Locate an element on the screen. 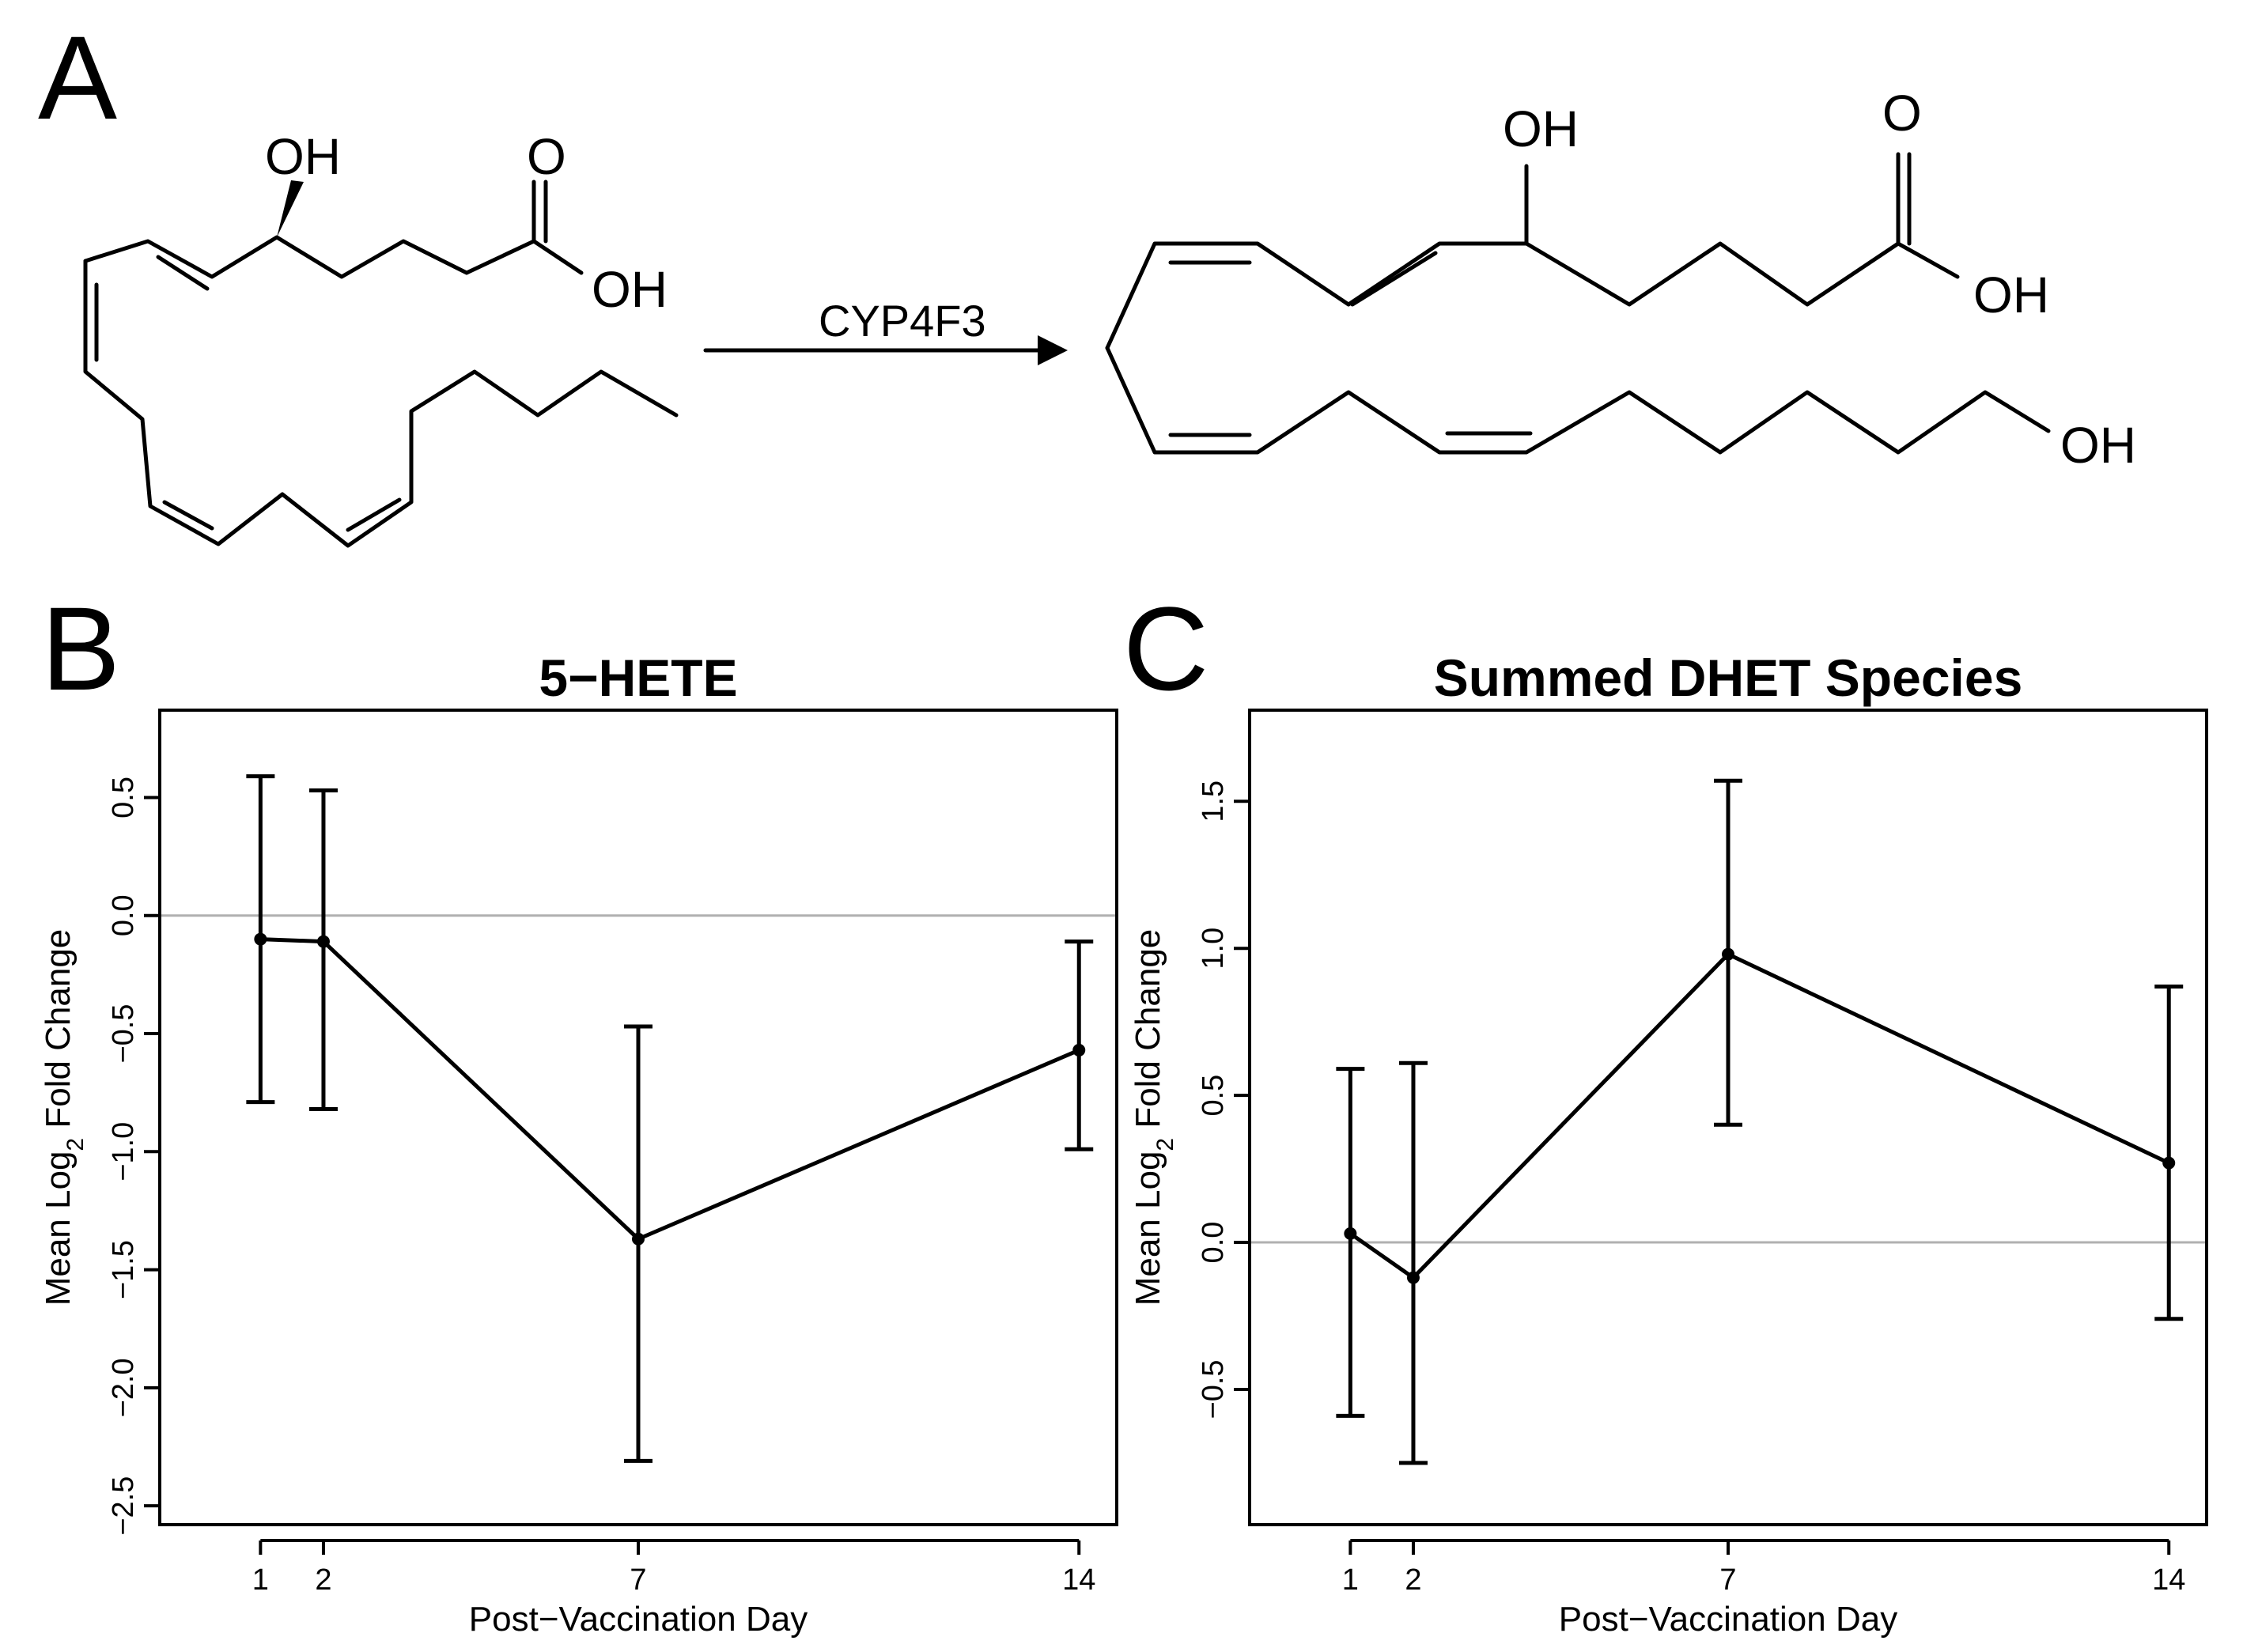  product-oh-label-acid: OH is located at coordinates (2011, 295).